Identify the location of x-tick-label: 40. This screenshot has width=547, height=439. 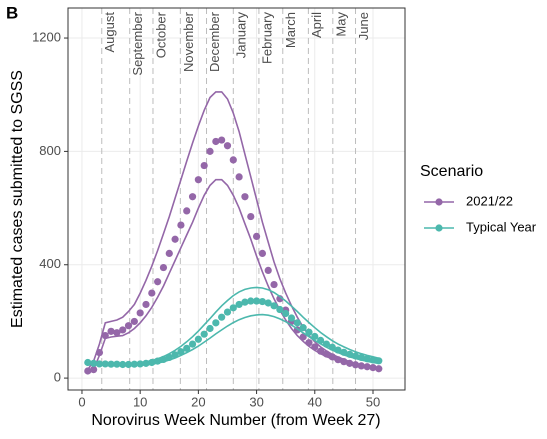
(315, 401).